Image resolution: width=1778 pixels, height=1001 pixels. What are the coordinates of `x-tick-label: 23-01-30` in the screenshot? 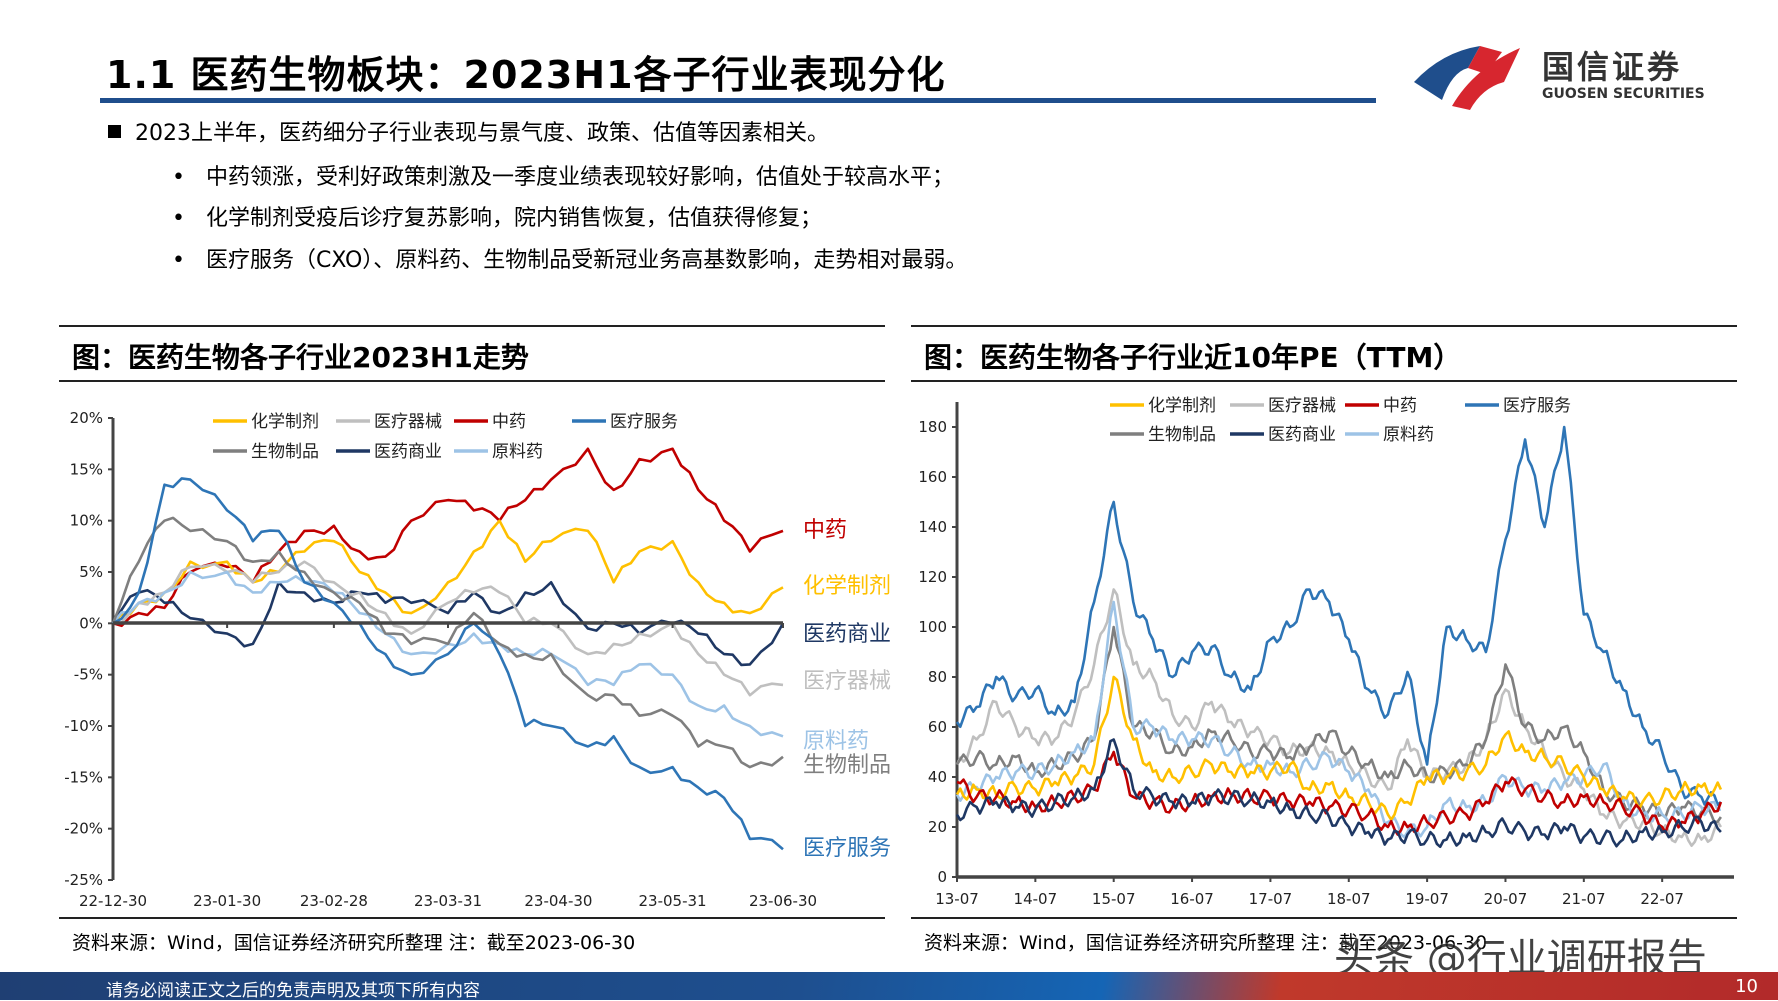 It's located at (227, 901).